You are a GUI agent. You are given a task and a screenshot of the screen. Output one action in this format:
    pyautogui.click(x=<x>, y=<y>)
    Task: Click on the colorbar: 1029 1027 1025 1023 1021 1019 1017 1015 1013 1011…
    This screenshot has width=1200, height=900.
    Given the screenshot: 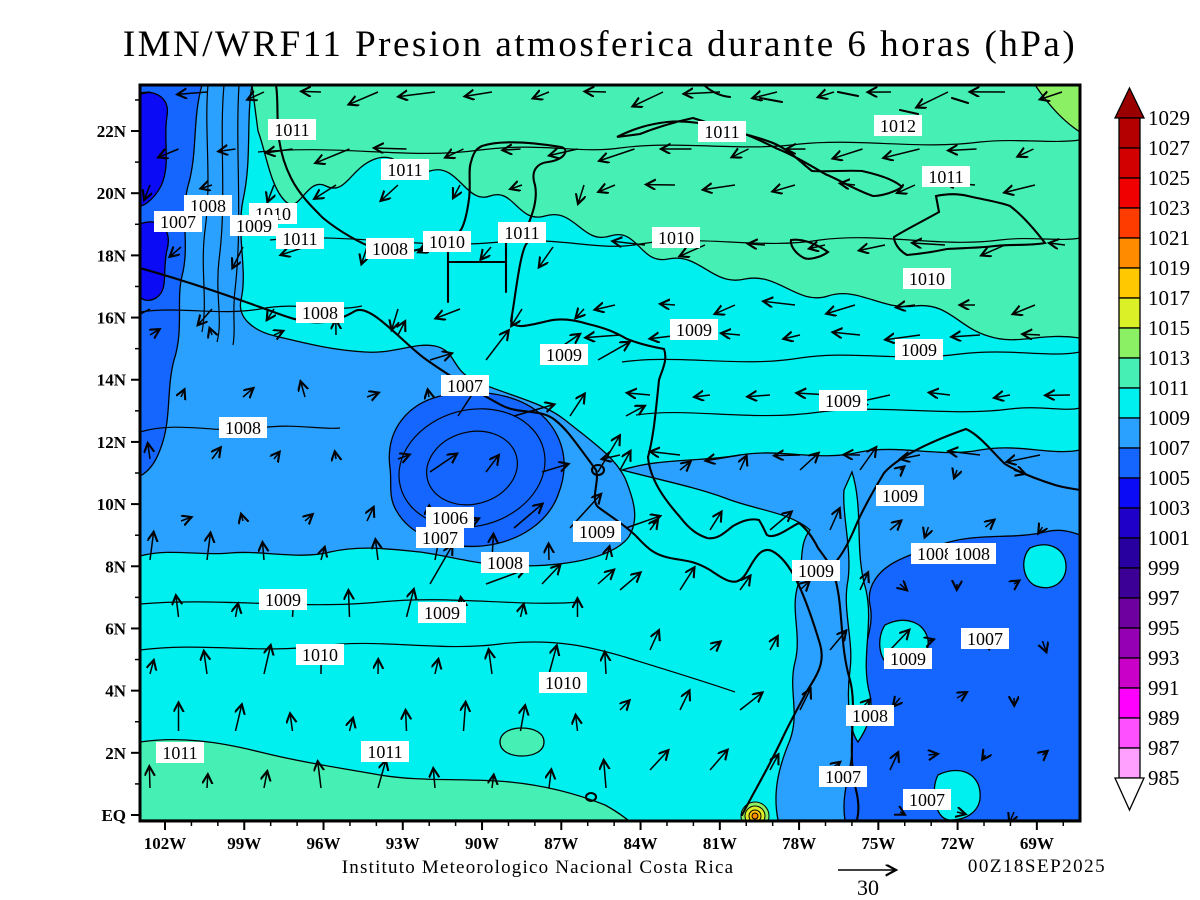 What is the action you would take?
    pyautogui.click(x=1151, y=449)
    